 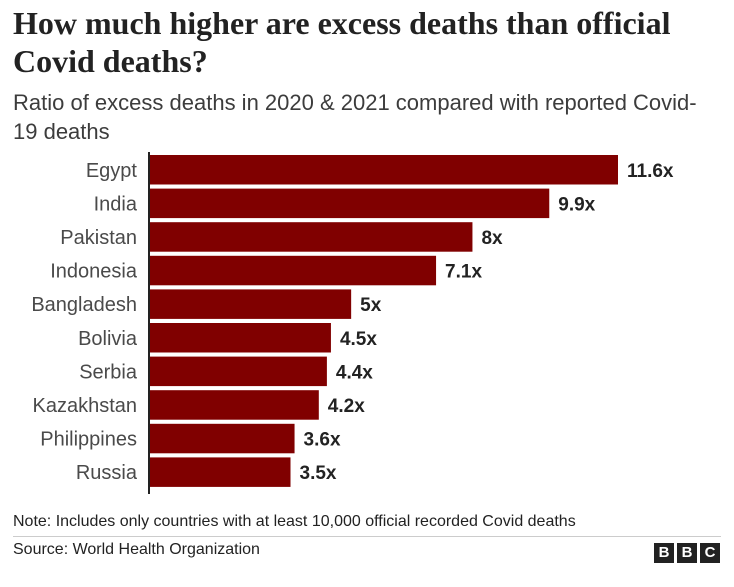 I want to click on value-label-pakistan: 8x, so click(x=492, y=238).